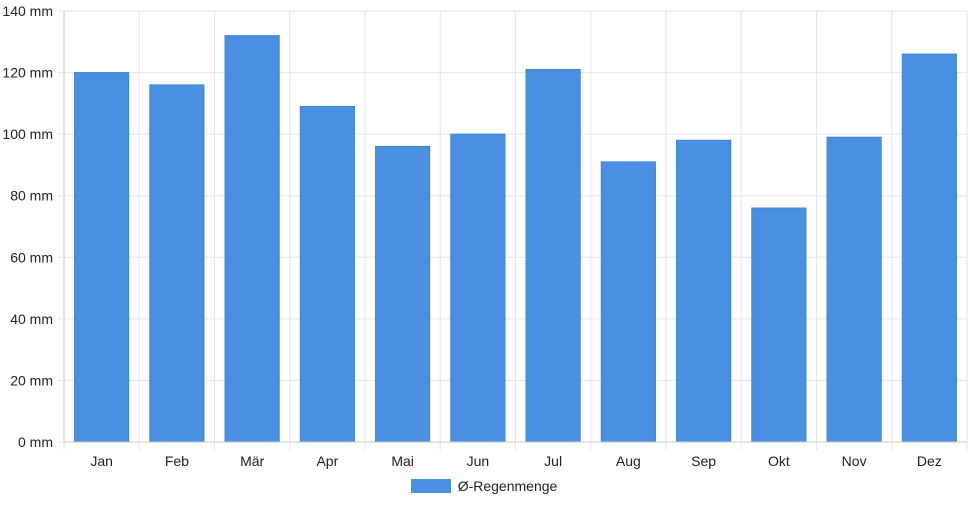 Image resolution: width=968 pixels, height=508 pixels. Describe the element at coordinates (430, 486) in the screenshot. I see `legend-swatch` at that location.